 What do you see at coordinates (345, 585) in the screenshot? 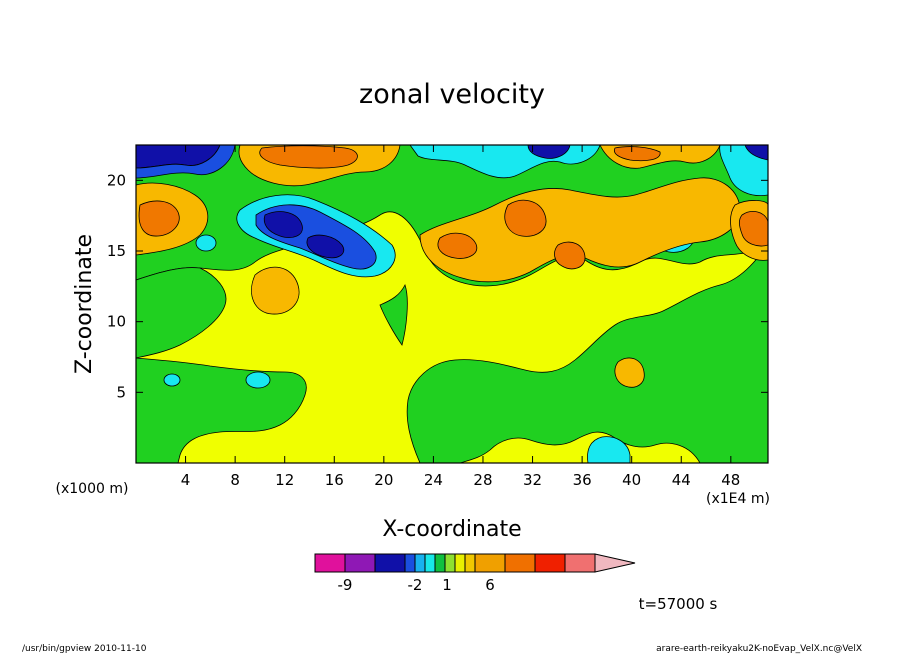
I see `colorbar-tick-label: -9` at bounding box center [345, 585].